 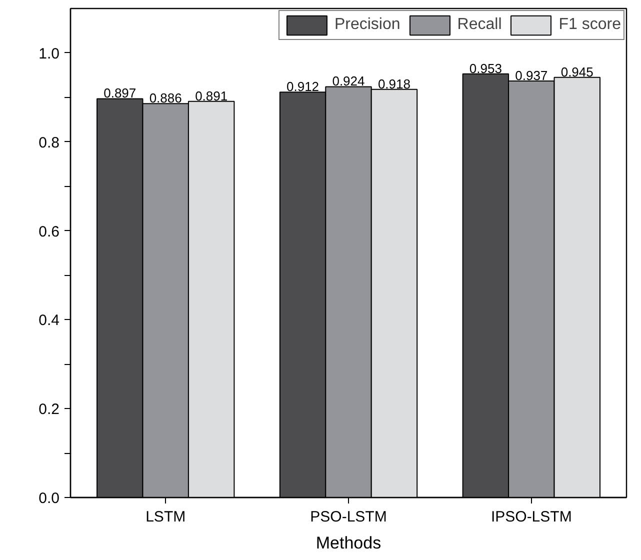 What do you see at coordinates (348, 517) in the screenshot?
I see `x-tick-label: PSO-LSTM` at bounding box center [348, 517].